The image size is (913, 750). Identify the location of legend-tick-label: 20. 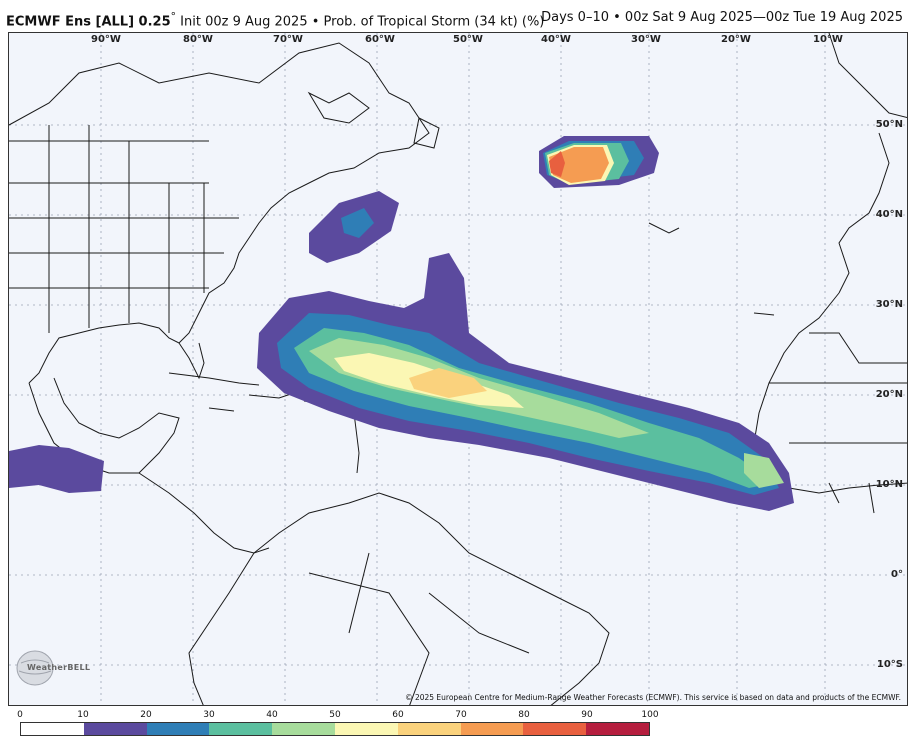
(146, 715).